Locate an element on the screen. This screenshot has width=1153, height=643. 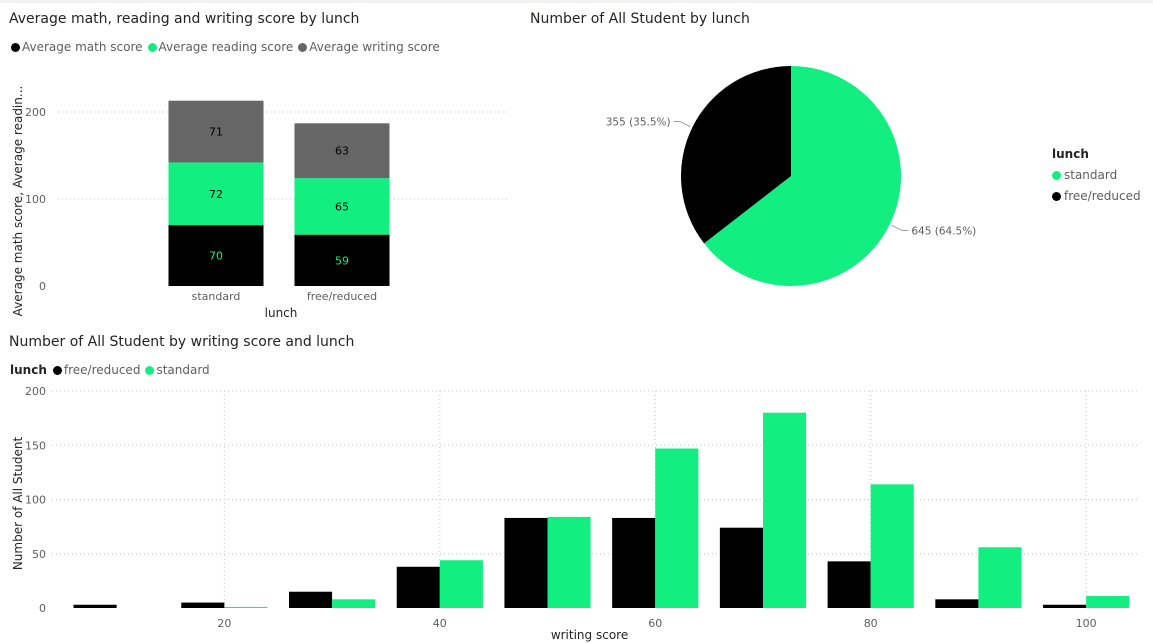
legend-item-standard: standard is located at coordinates (177, 370).